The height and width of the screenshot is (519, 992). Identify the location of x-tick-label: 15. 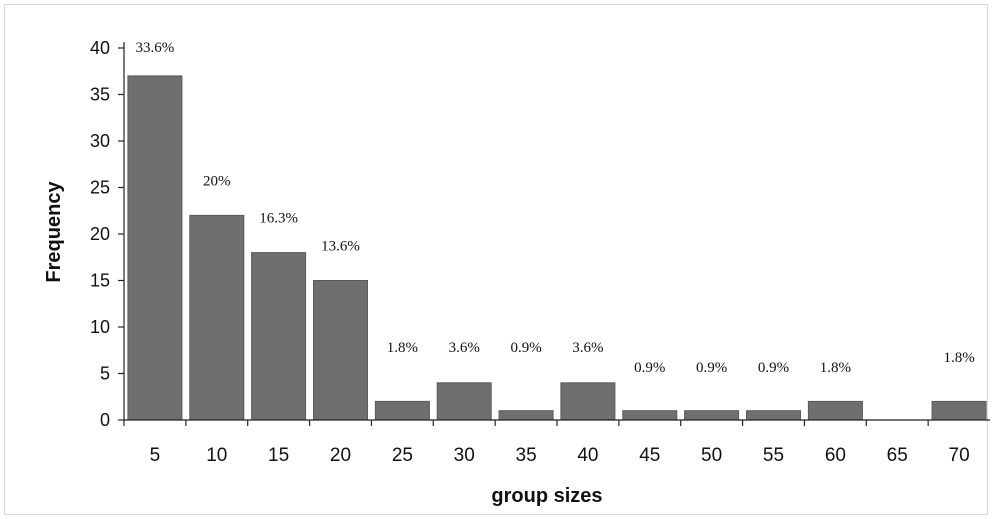
(278, 455).